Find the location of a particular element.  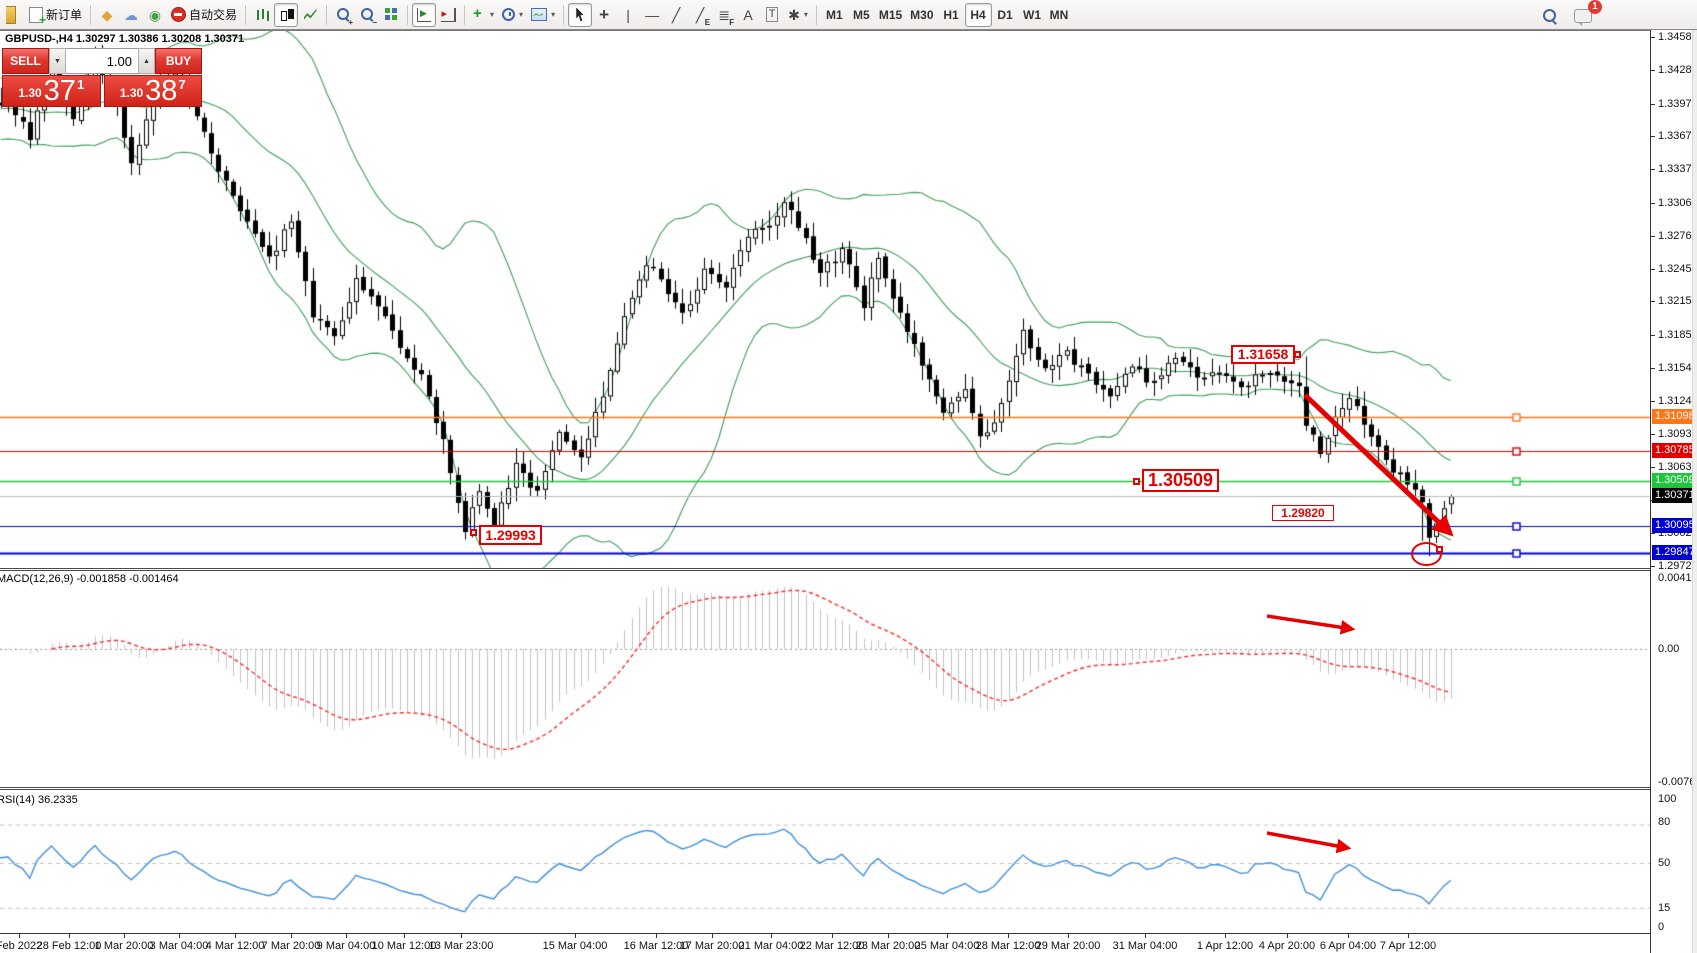

text-button: A is located at coordinates (748, 15).